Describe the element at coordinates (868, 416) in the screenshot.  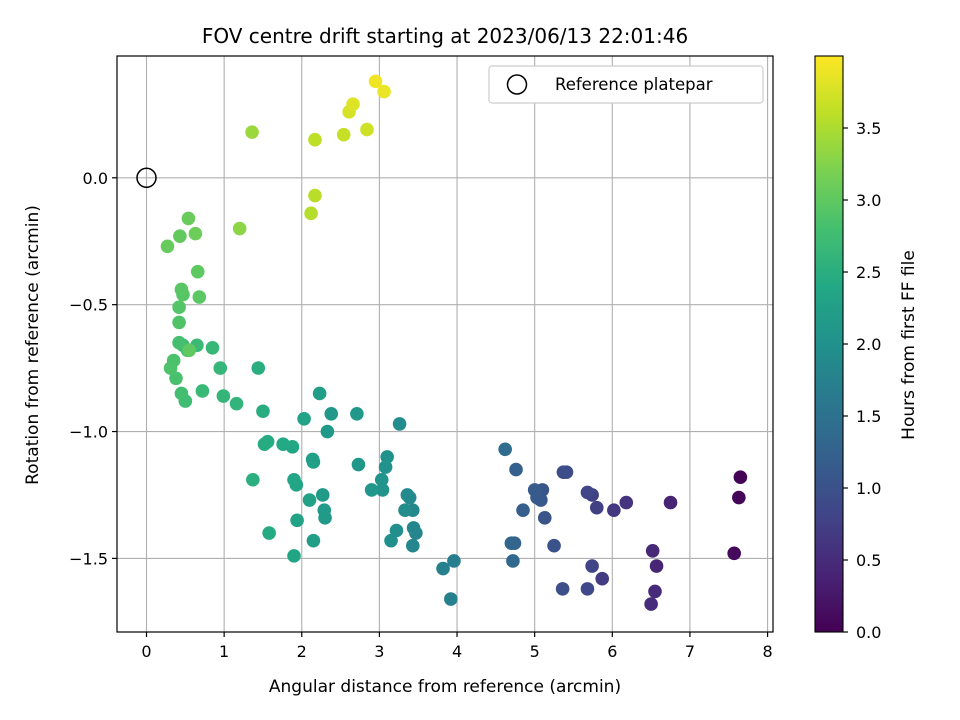
I see `colorbar-tick-label: 1.5` at that location.